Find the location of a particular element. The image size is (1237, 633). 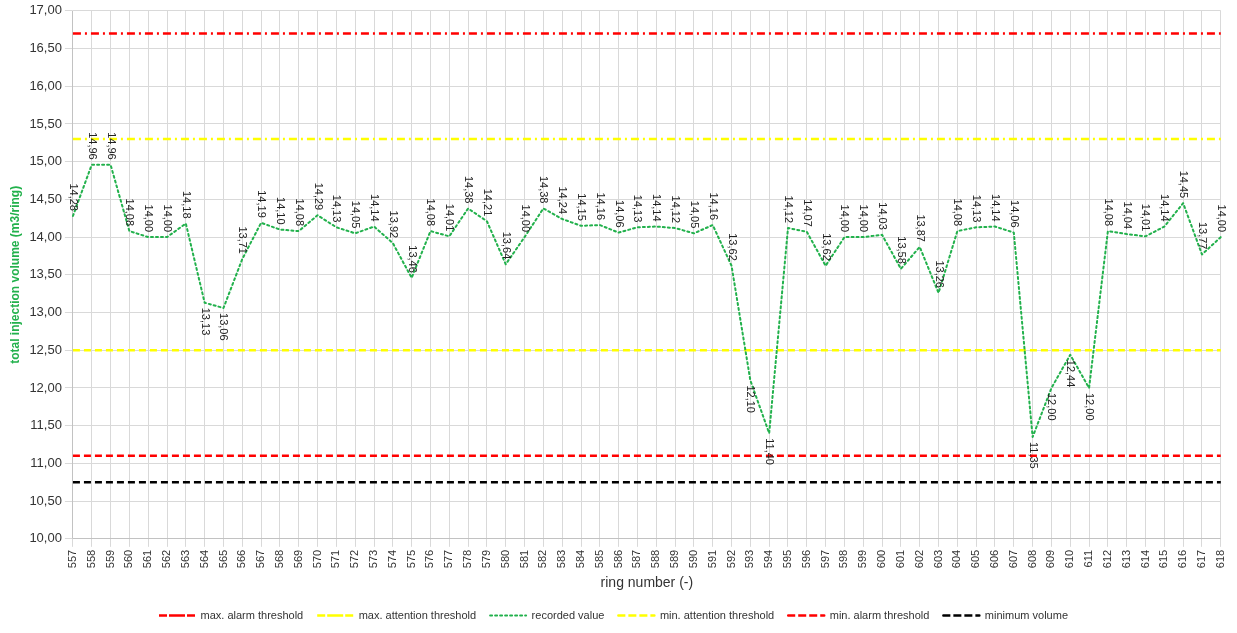

data-label: 13,87 is located at coordinates (920, 228).